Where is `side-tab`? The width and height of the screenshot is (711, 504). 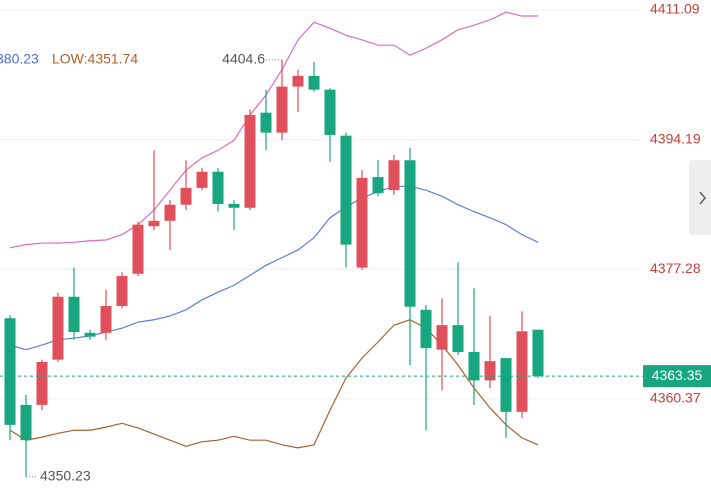 side-tab is located at coordinates (700, 197).